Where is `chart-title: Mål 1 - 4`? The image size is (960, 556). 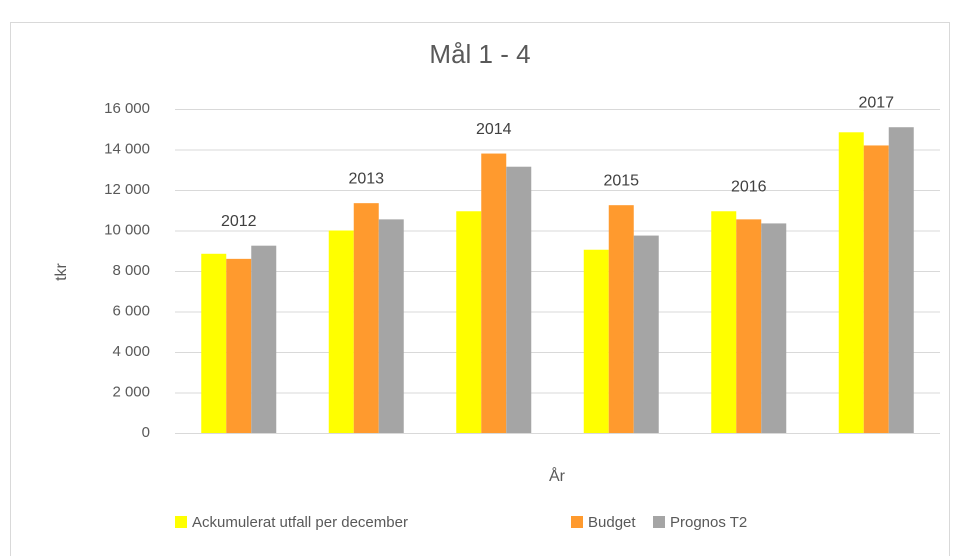
chart-title: Mål 1 - 4 is located at coordinates (479, 54).